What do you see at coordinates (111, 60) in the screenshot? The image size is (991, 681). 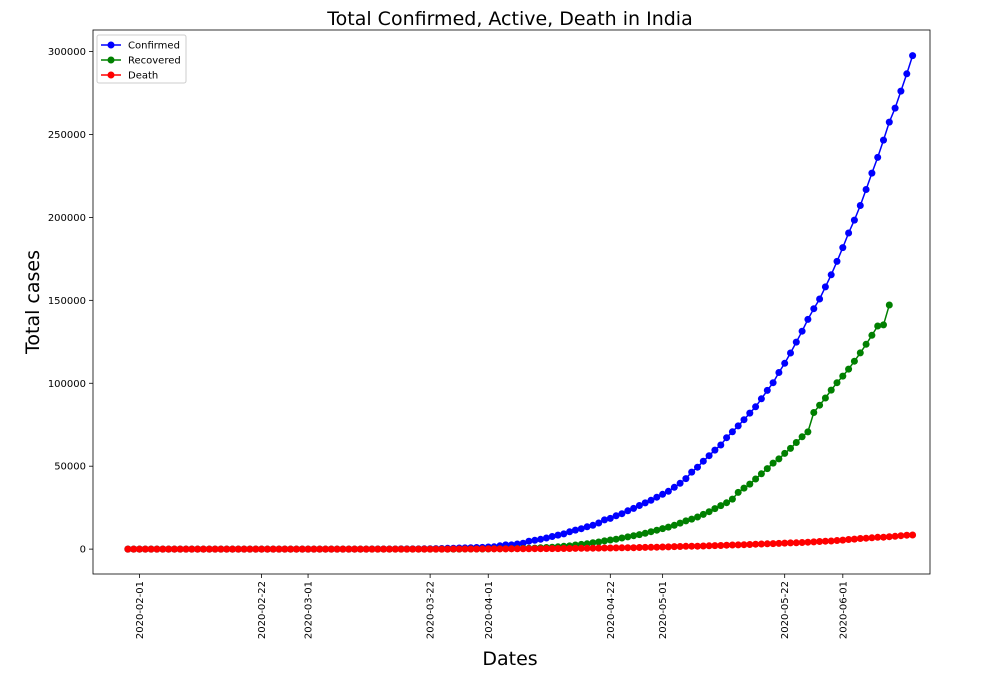 I see `legend-marker-recovered` at bounding box center [111, 60].